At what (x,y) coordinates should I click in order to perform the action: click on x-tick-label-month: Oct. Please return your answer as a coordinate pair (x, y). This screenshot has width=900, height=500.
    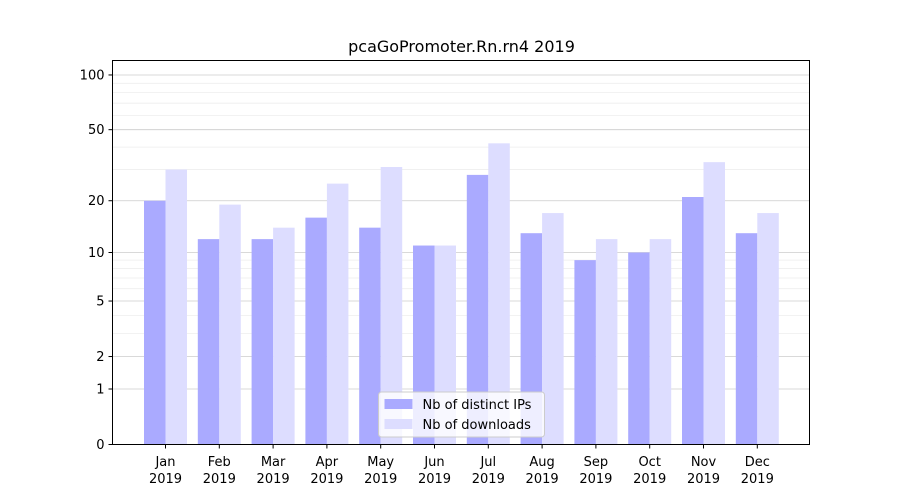
    Looking at the image, I should click on (649, 462).